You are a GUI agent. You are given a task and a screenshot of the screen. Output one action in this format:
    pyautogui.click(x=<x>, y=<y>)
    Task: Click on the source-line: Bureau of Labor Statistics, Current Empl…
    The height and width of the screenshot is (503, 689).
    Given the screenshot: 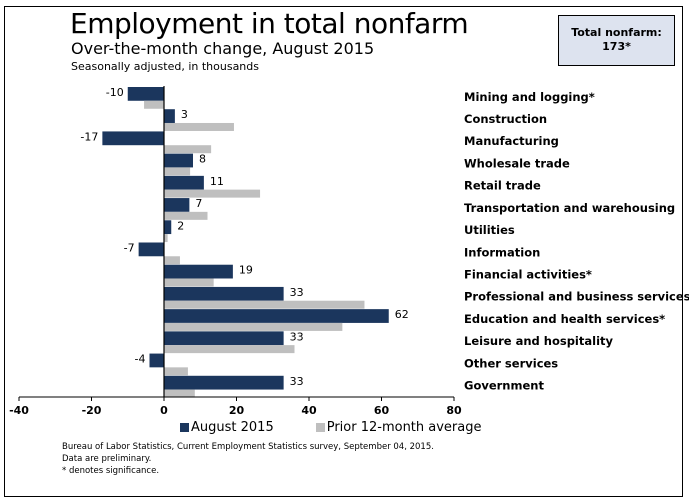 What is the action you would take?
    pyautogui.click(x=248, y=447)
    